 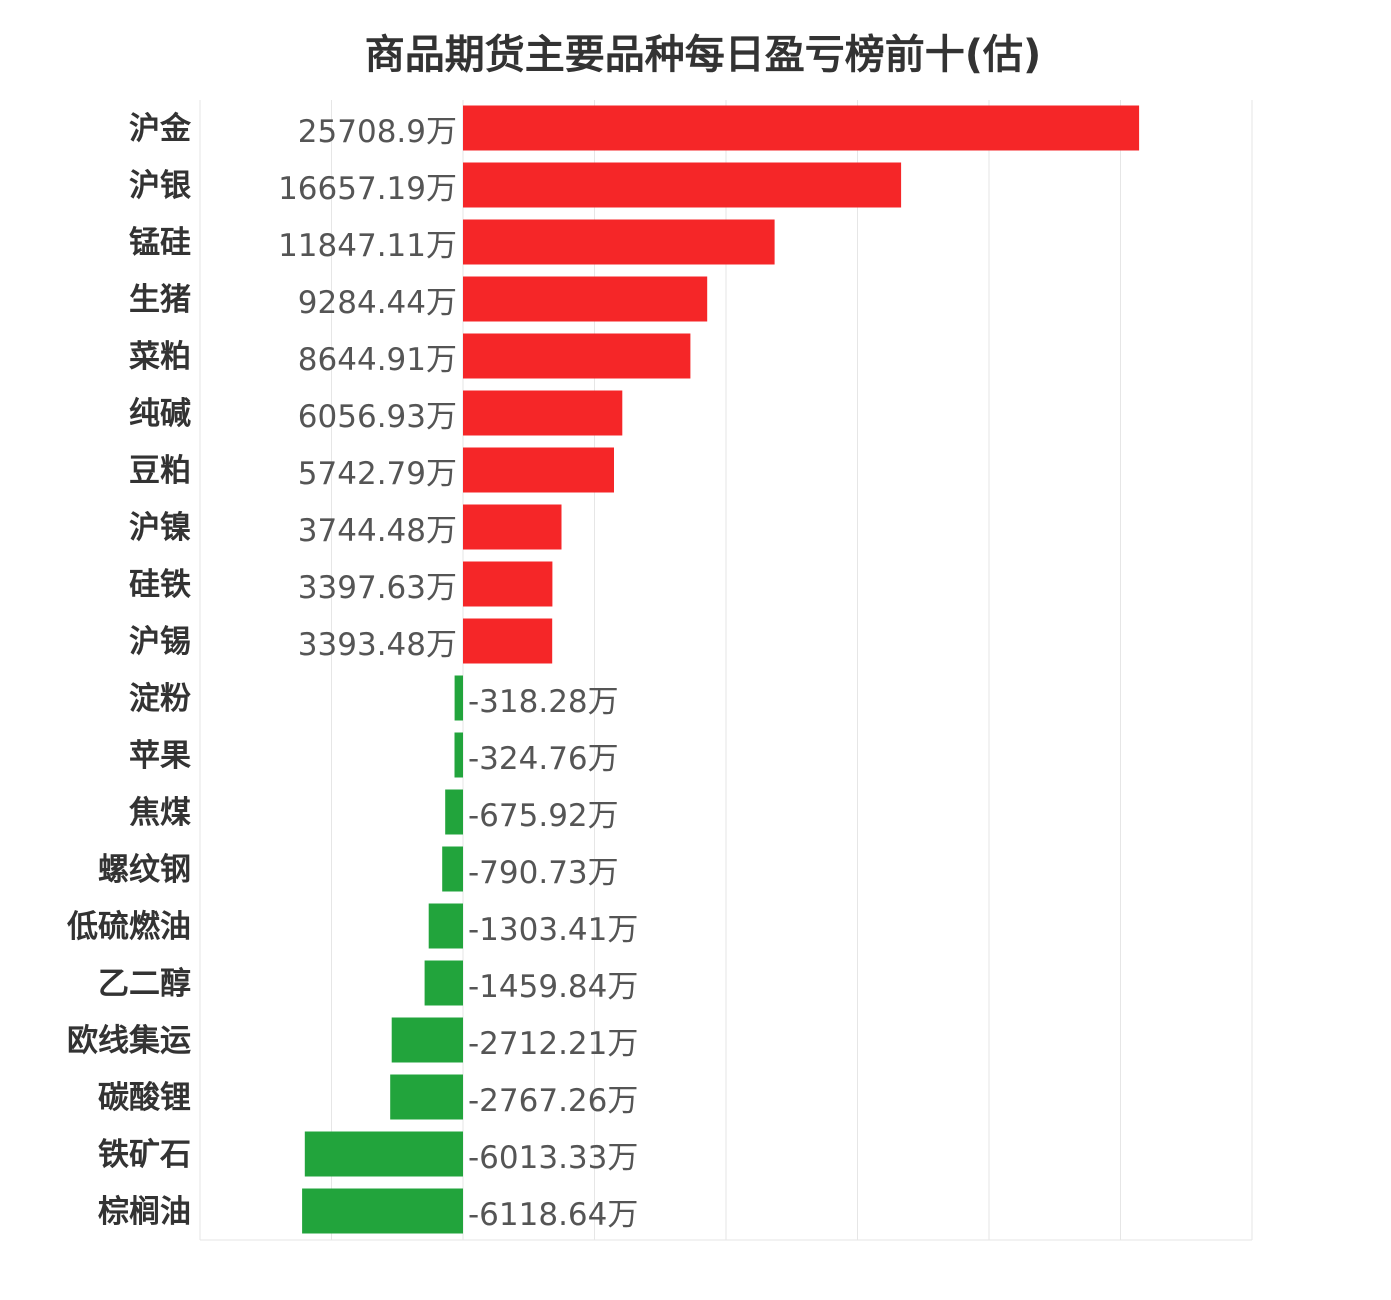 I want to click on category-label: 欧线集运, so click(x=129, y=1041).